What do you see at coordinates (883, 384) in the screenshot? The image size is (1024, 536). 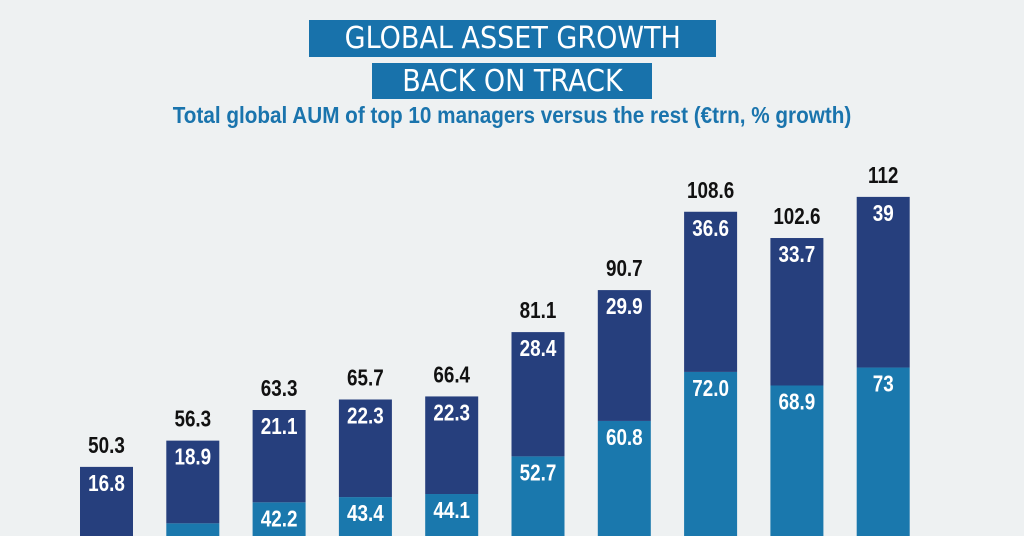 I see `bar-label-rest: 73` at bounding box center [883, 384].